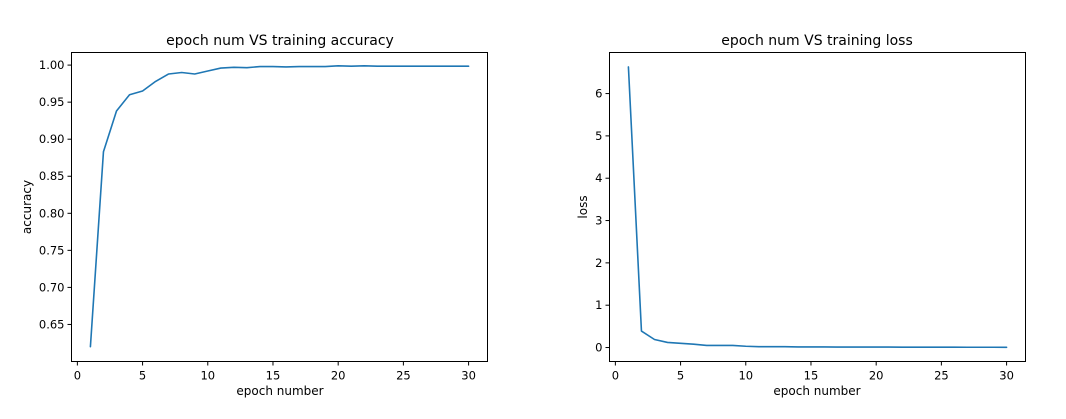 Image resolution: width=1066 pixels, height=419 pixels. I want to click on y-tick-label: 0.85, so click(52, 176).